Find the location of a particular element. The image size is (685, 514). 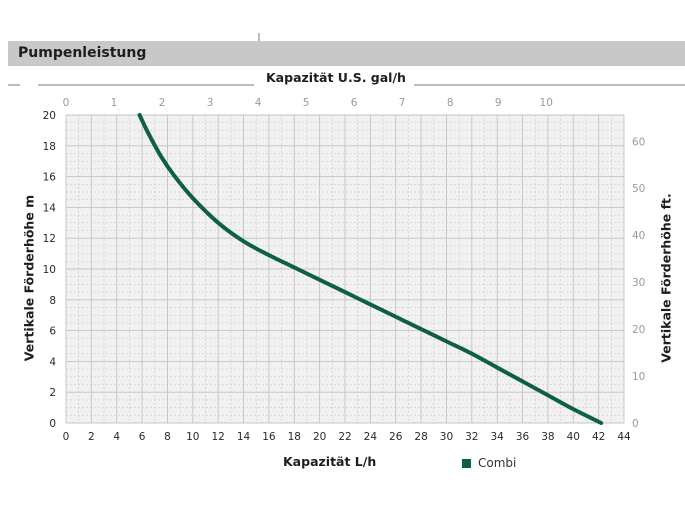

x-tick-label: 26 is located at coordinates (396, 437).